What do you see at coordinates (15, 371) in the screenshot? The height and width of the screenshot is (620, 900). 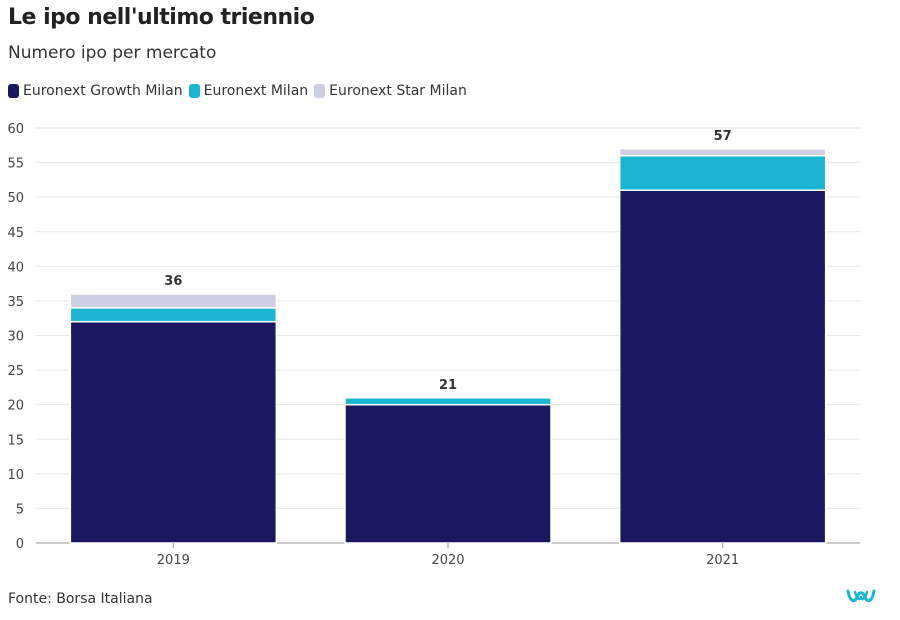 I see `y-tick-label: 25` at bounding box center [15, 371].